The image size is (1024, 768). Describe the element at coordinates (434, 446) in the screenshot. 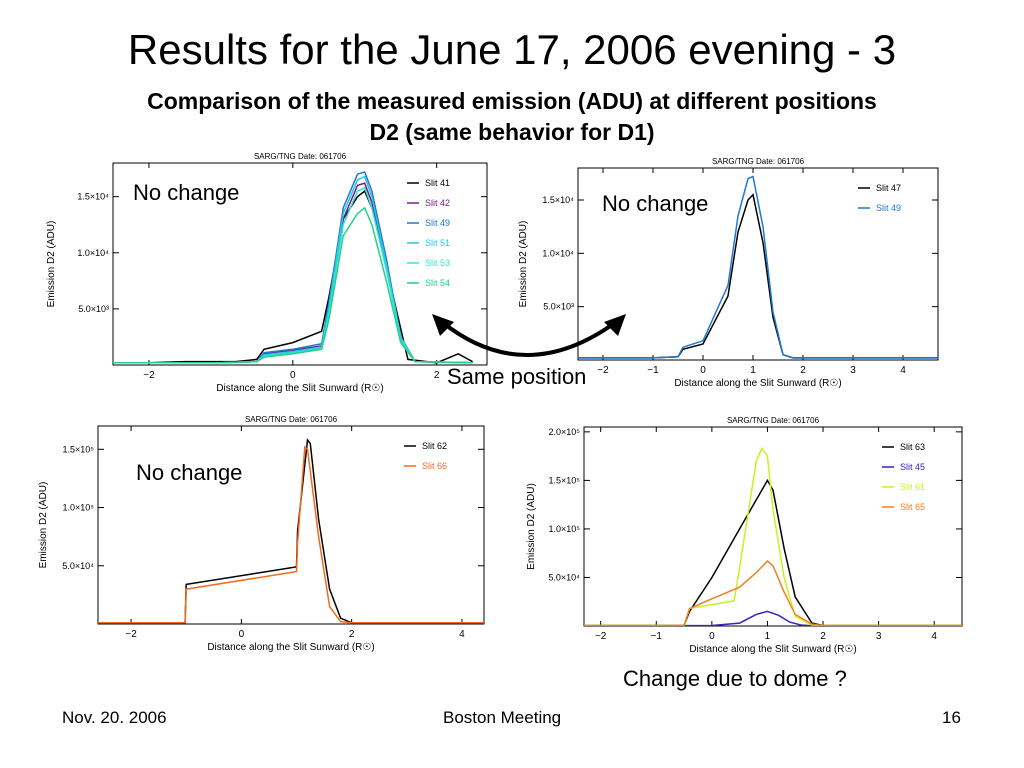

I see `legend-label: Slit 62` at that location.